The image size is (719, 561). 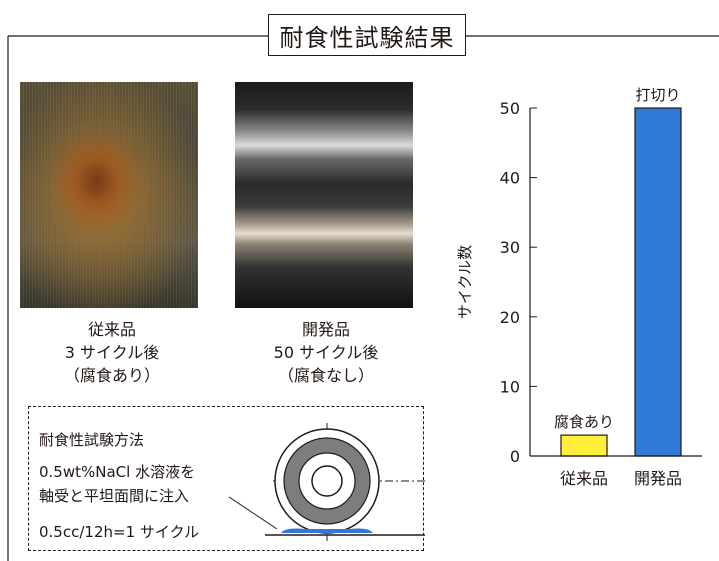 What do you see at coordinates (325, 329) in the screenshot?
I see `caption-line: 開発品` at bounding box center [325, 329].